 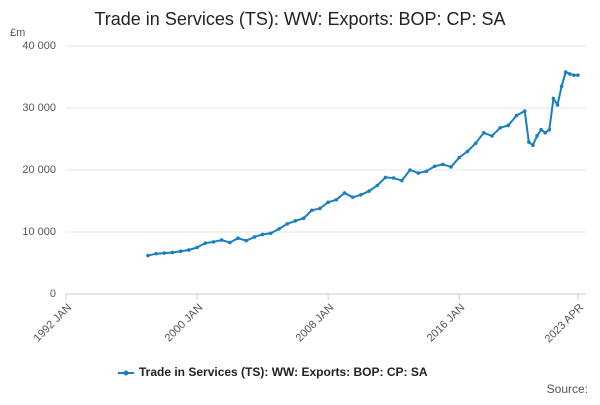 I want to click on y-axis-label: £m, so click(x=17, y=33).